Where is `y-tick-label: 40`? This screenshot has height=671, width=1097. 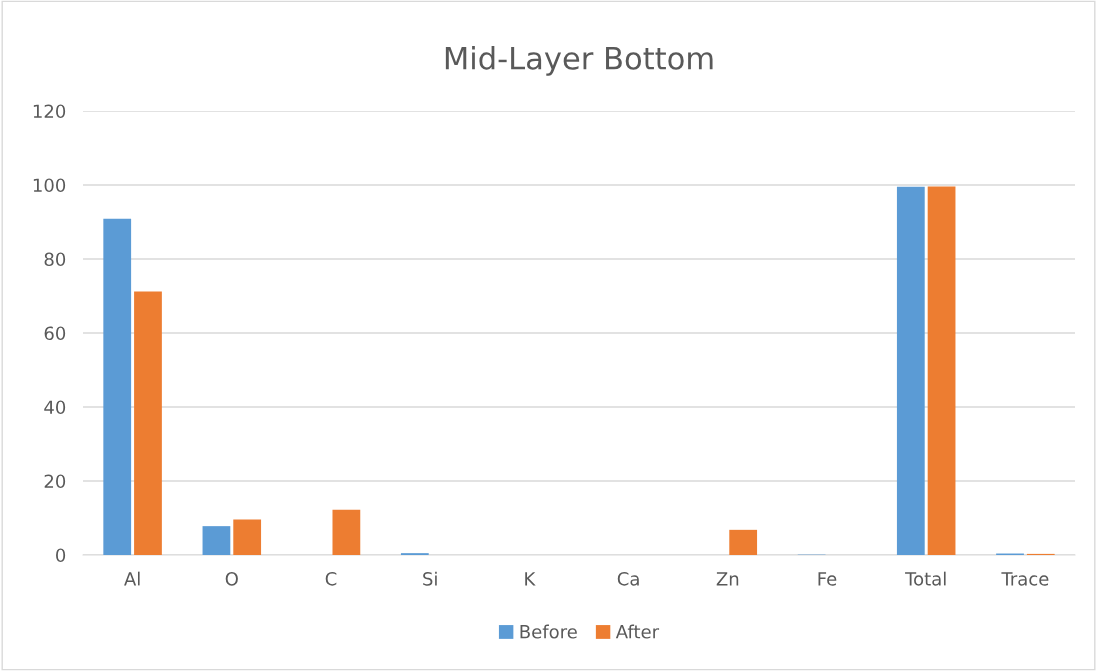 y-tick-label: 40 is located at coordinates (55, 407).